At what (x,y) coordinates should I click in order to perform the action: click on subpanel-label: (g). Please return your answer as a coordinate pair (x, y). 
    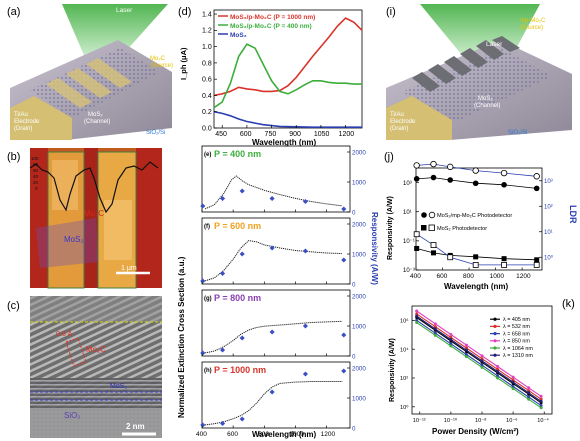
    Looking at the image, I should click on (208, 299).